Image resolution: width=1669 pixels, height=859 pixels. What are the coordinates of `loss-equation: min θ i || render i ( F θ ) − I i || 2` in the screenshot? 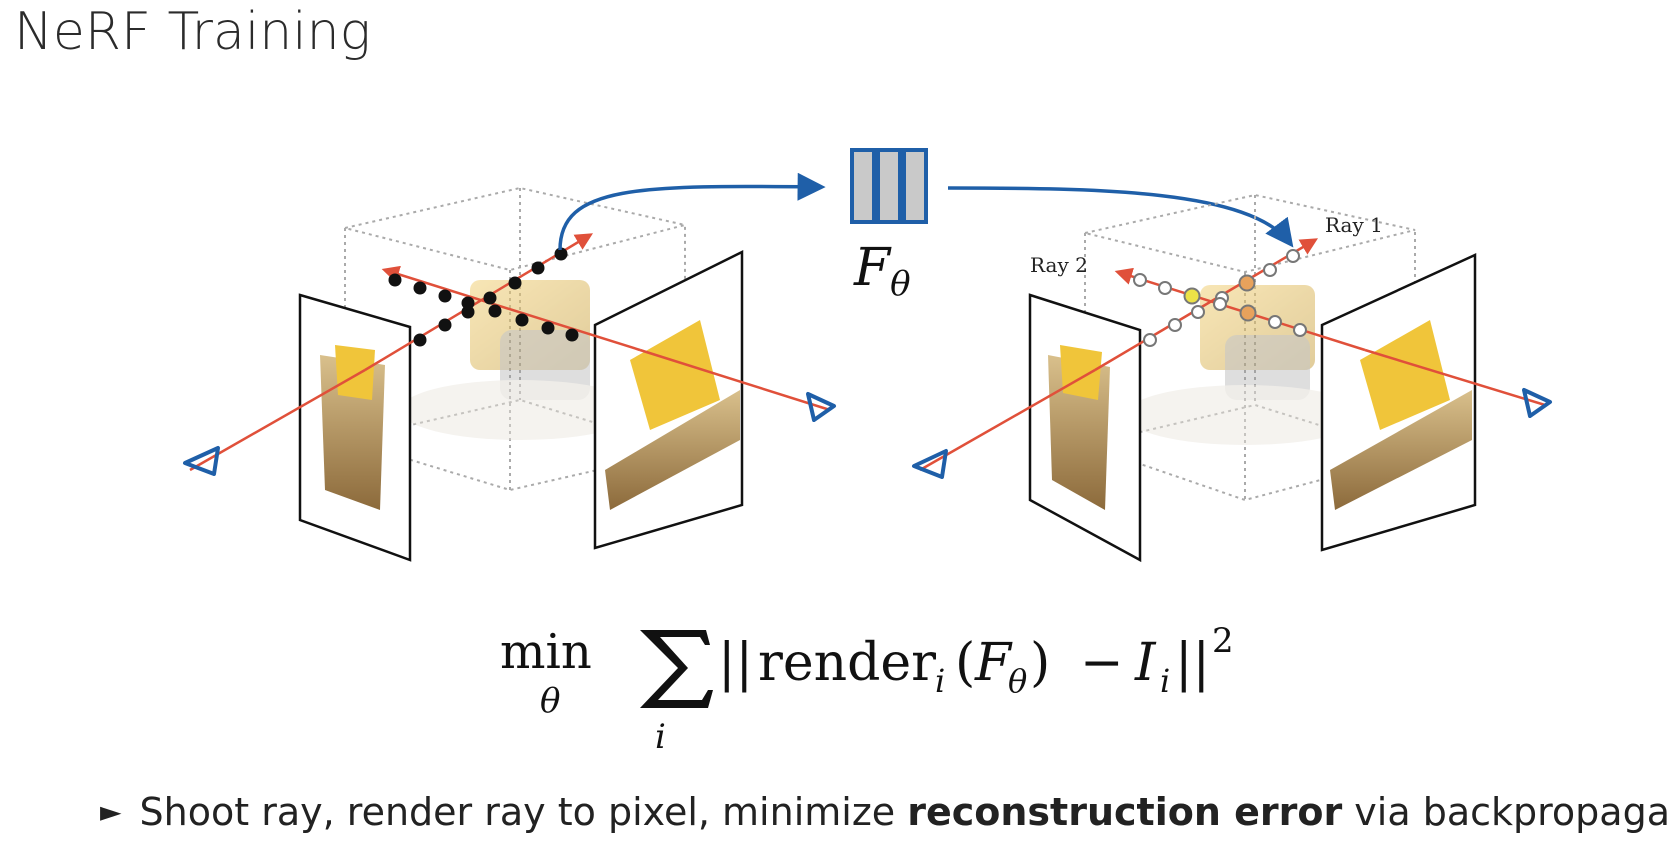 It's located at (867, 689).